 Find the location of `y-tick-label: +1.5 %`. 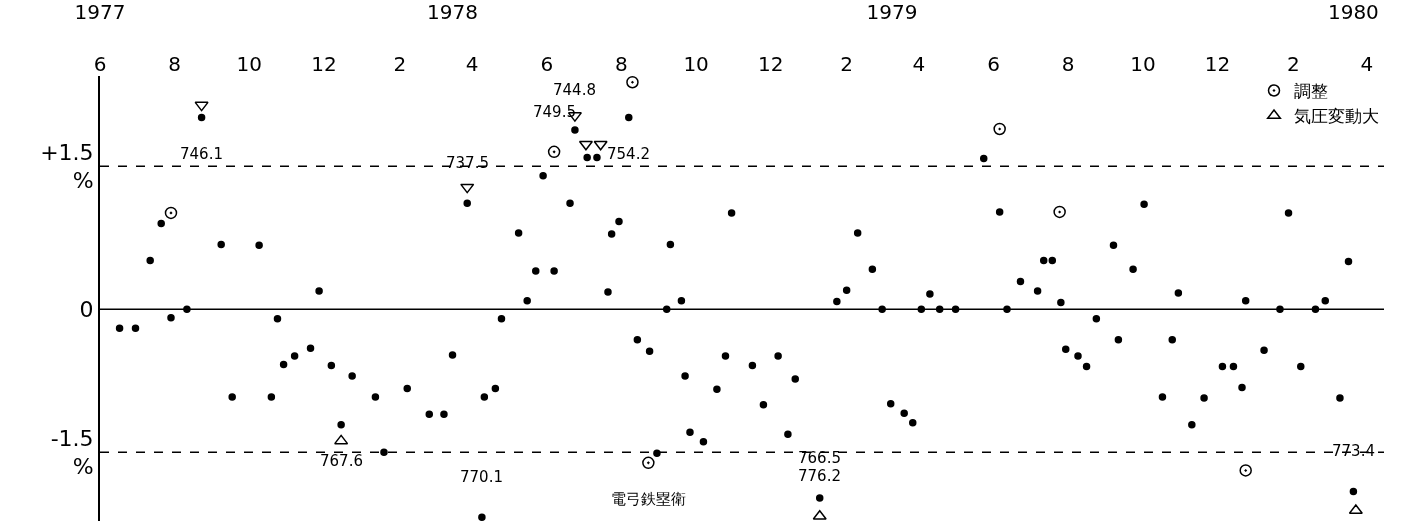

y-tick-label: +1.5 % is located at coordinates (67, 166).